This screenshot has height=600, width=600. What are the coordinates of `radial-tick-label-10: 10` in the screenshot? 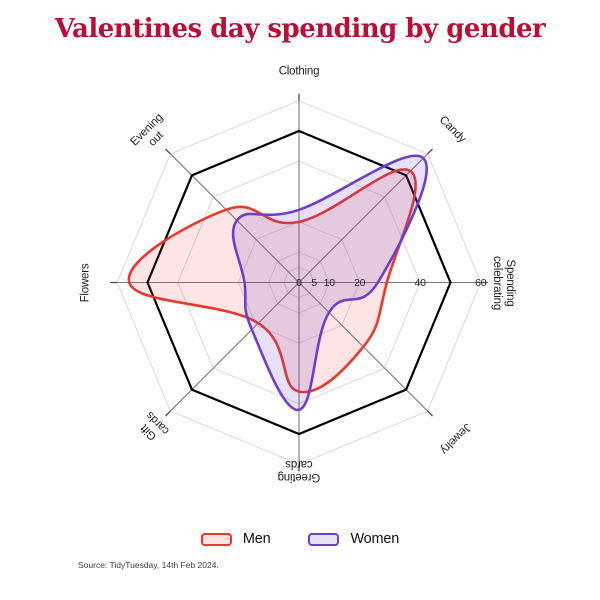 It's located at (330, 283).